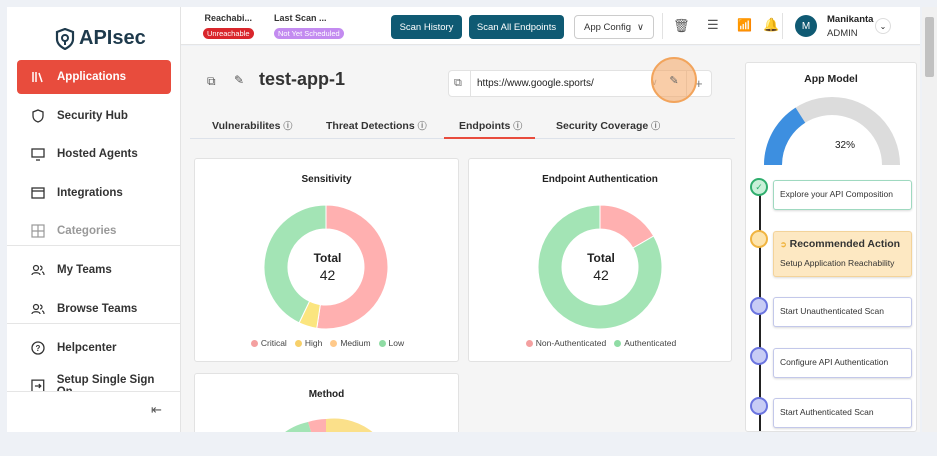 This screenshot has width=937, height=456. What do you see at coordinates (883, 26) in the screenshot?
I see `user-menu-chevron-icon: ⌄` at bounding box center [883, 26].